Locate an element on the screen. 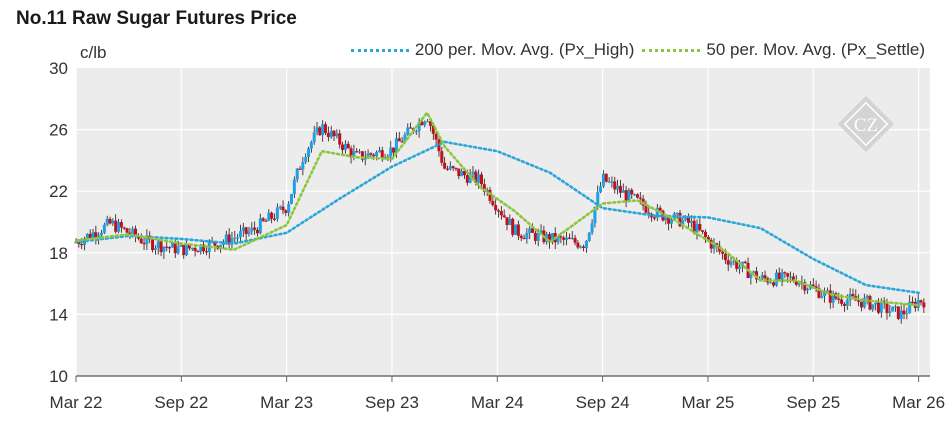 The height and width of the screenshot is (439, 951). x-tick-label: Sep 25 is located at coordinates (813, 402).